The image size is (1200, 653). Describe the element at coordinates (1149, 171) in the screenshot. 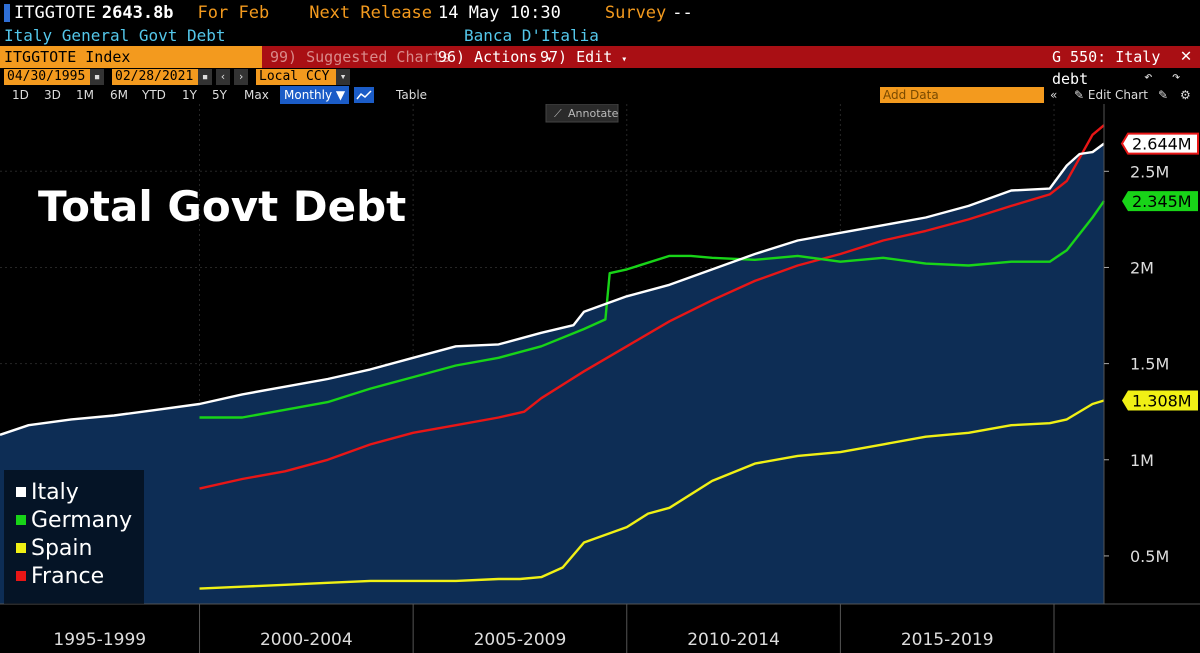

I see `y-tick-label: 2.5M` at that location.